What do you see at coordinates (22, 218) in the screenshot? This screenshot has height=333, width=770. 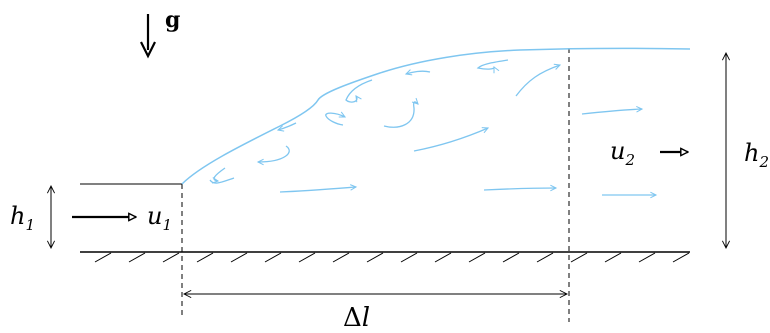 I see `h1-label: h1` at bounding box center [22, 218].